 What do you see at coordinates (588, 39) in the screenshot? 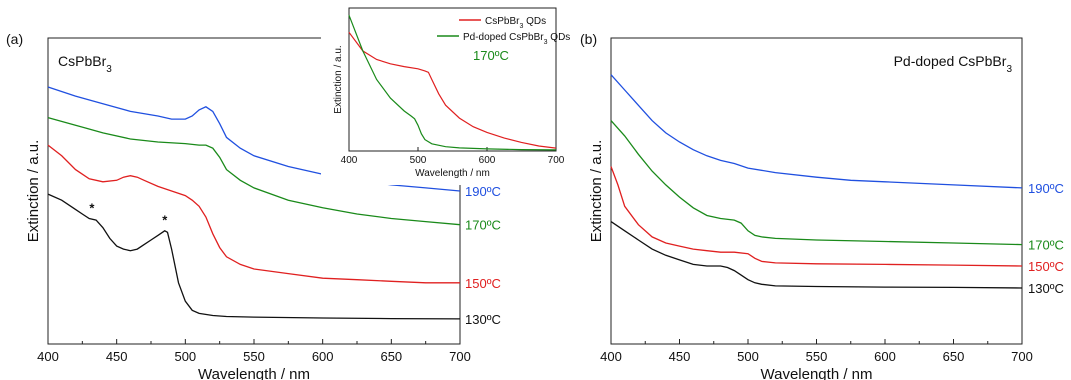
I see `panel-tag: (b)` at bounding box center [588, 39].